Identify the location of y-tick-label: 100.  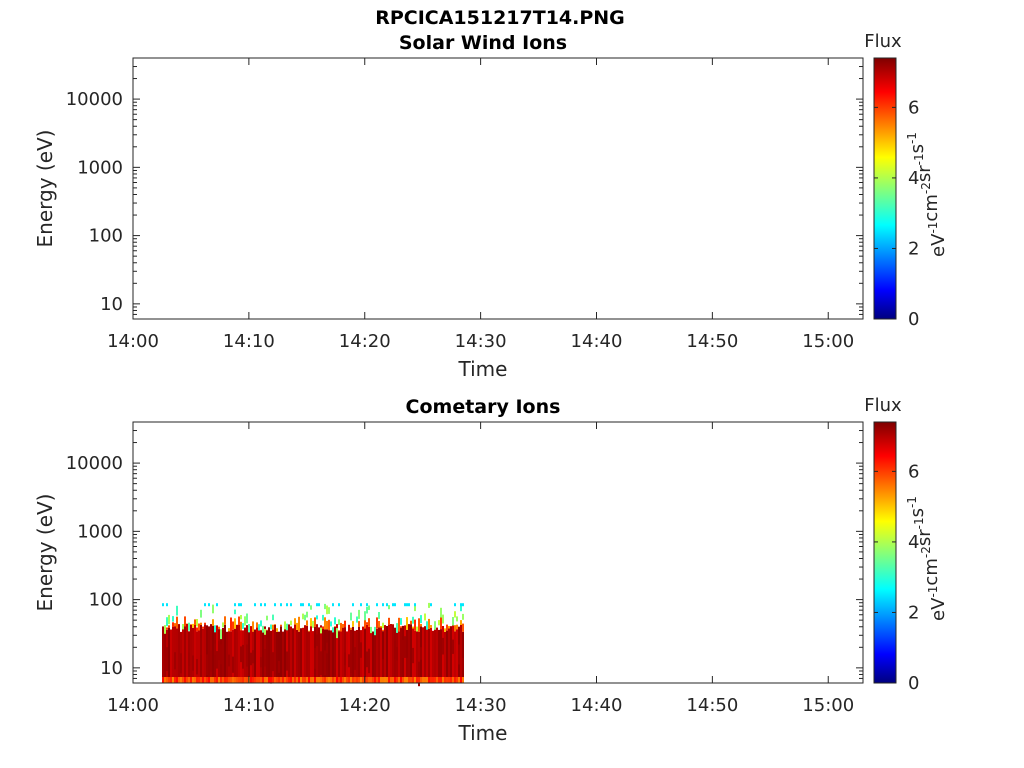
(106, 236).